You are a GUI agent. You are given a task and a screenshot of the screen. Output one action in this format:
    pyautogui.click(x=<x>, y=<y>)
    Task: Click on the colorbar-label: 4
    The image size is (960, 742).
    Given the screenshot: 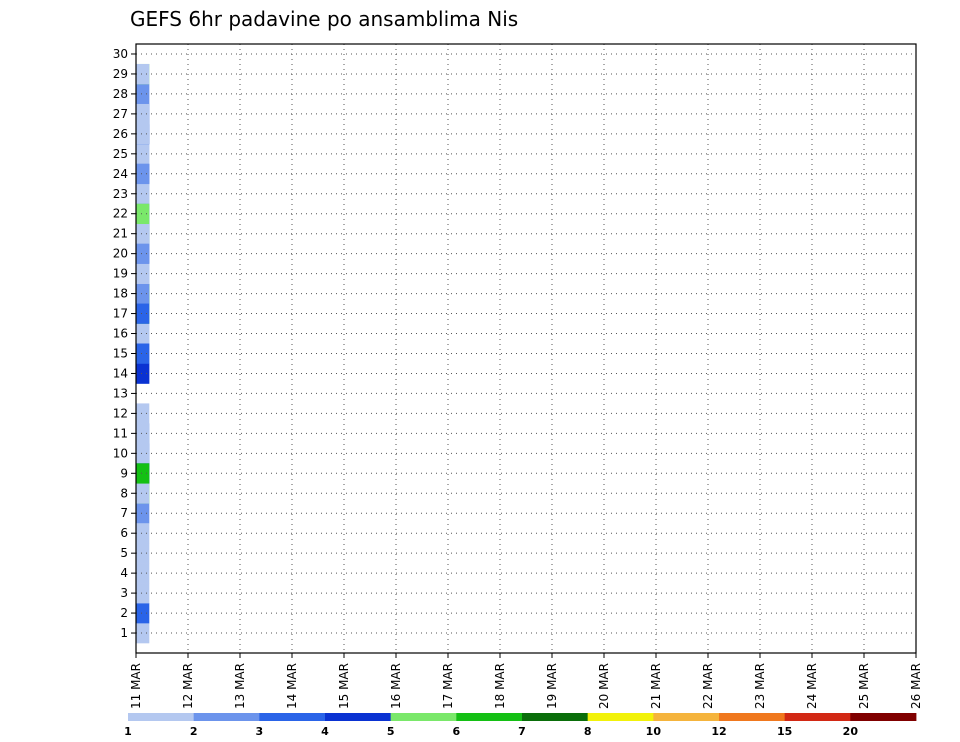 What is the action you would take?
    pyautogui.click(x=325, y=731)
    